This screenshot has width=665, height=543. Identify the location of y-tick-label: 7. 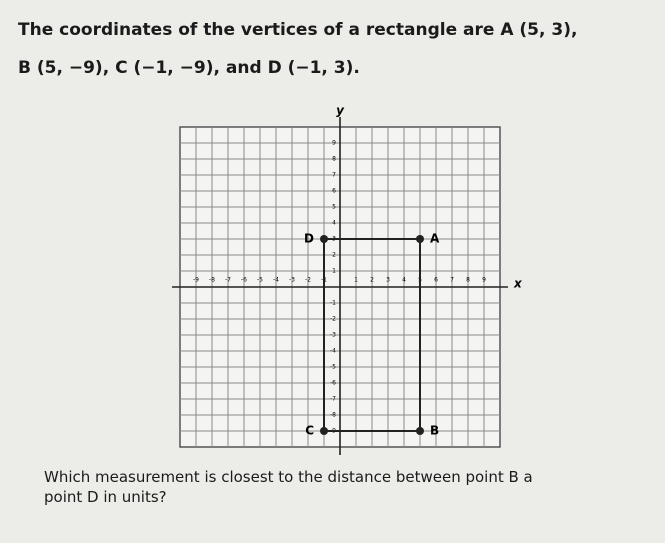
(334, 175).